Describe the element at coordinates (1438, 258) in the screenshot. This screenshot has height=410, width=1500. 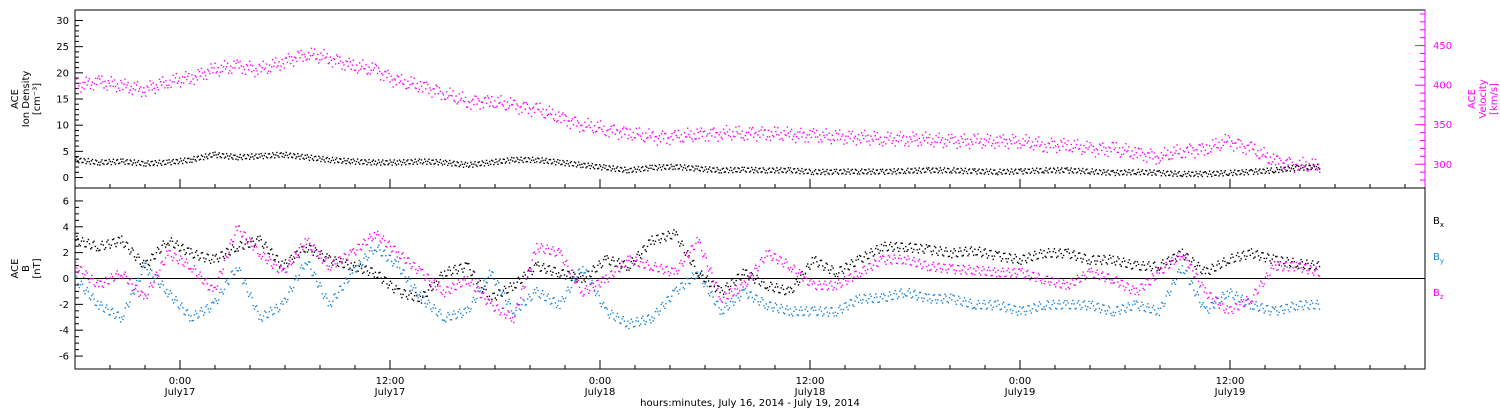
I see `legend-entry-y: By` at that location.